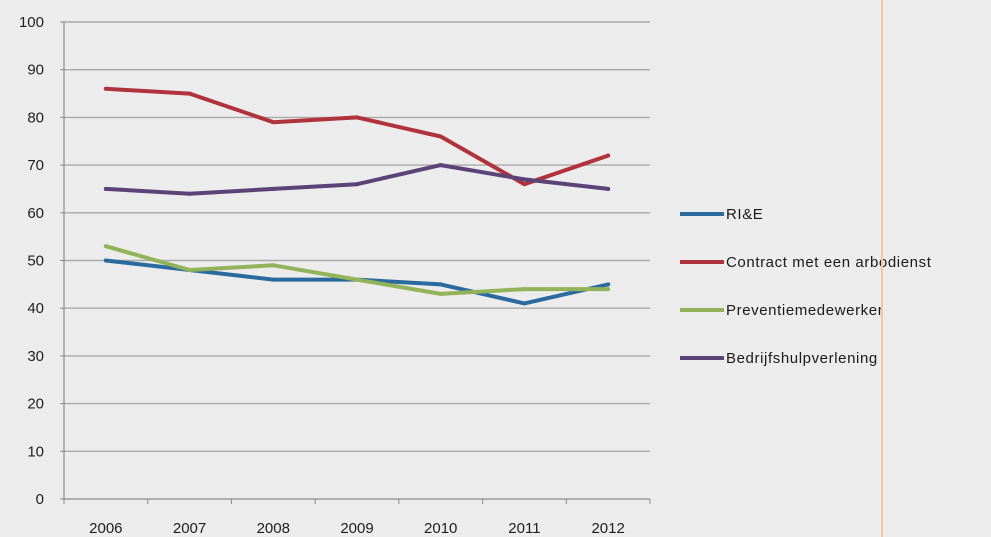 The width and height of the screenshot is (991, 537). What do you see at coordinates (35, 404) in the screenshot?
I see `y-tick-label-20: 20` at bounding box center [35, 404].